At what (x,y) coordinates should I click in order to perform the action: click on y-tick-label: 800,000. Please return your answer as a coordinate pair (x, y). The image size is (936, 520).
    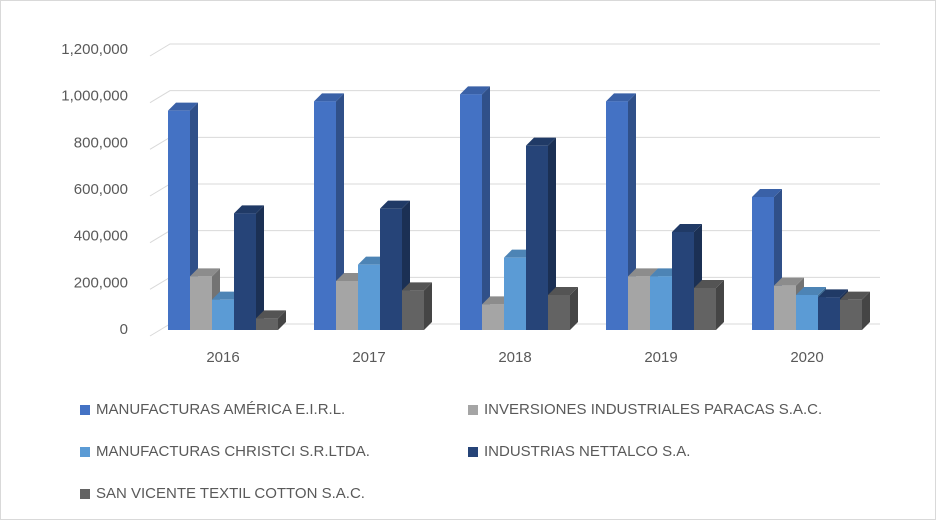
    Looking at the image, I should click on (101, 142).